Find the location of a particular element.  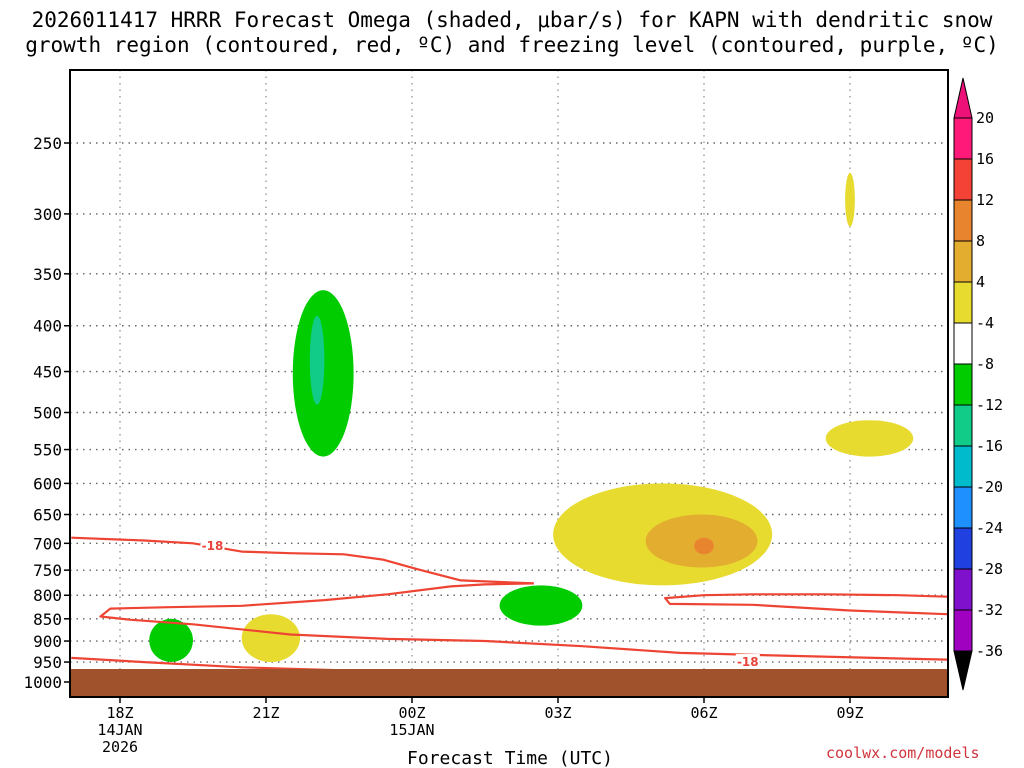

x-tick-date-18Z: 14JAN is located at coordinates (119, 730).